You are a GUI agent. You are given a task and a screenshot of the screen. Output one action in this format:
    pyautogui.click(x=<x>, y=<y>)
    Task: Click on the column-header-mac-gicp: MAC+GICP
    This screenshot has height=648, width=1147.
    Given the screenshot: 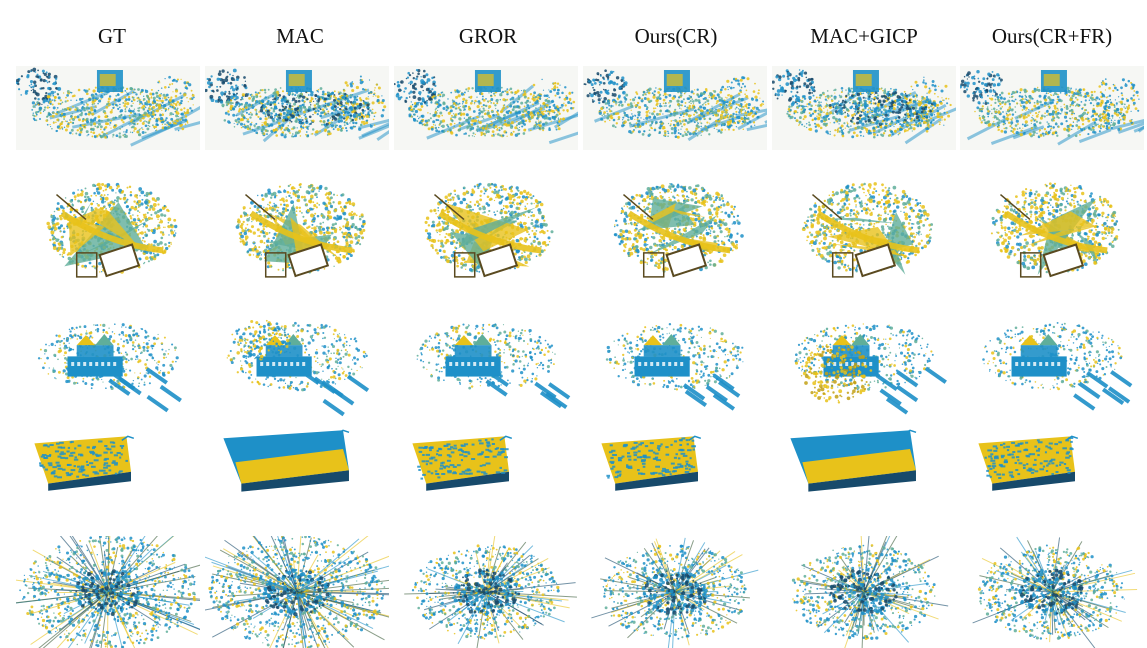 What is the action you would take?
    pyautogui.click(x=864, y=36)
    